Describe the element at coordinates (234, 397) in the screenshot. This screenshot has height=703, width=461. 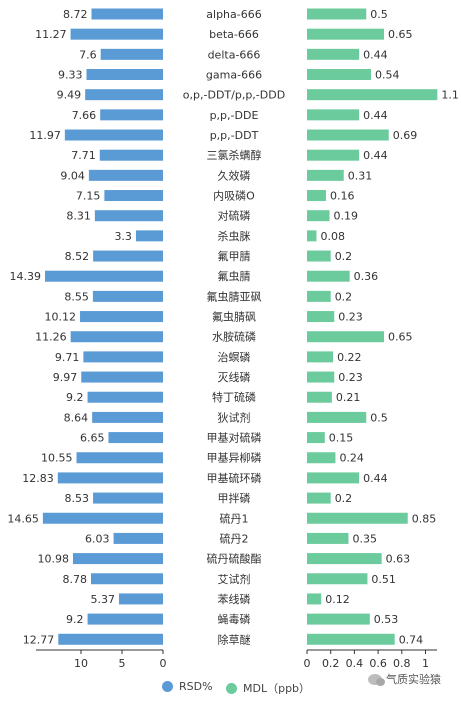
I see `category-label: 特丁硫磷` at that location.